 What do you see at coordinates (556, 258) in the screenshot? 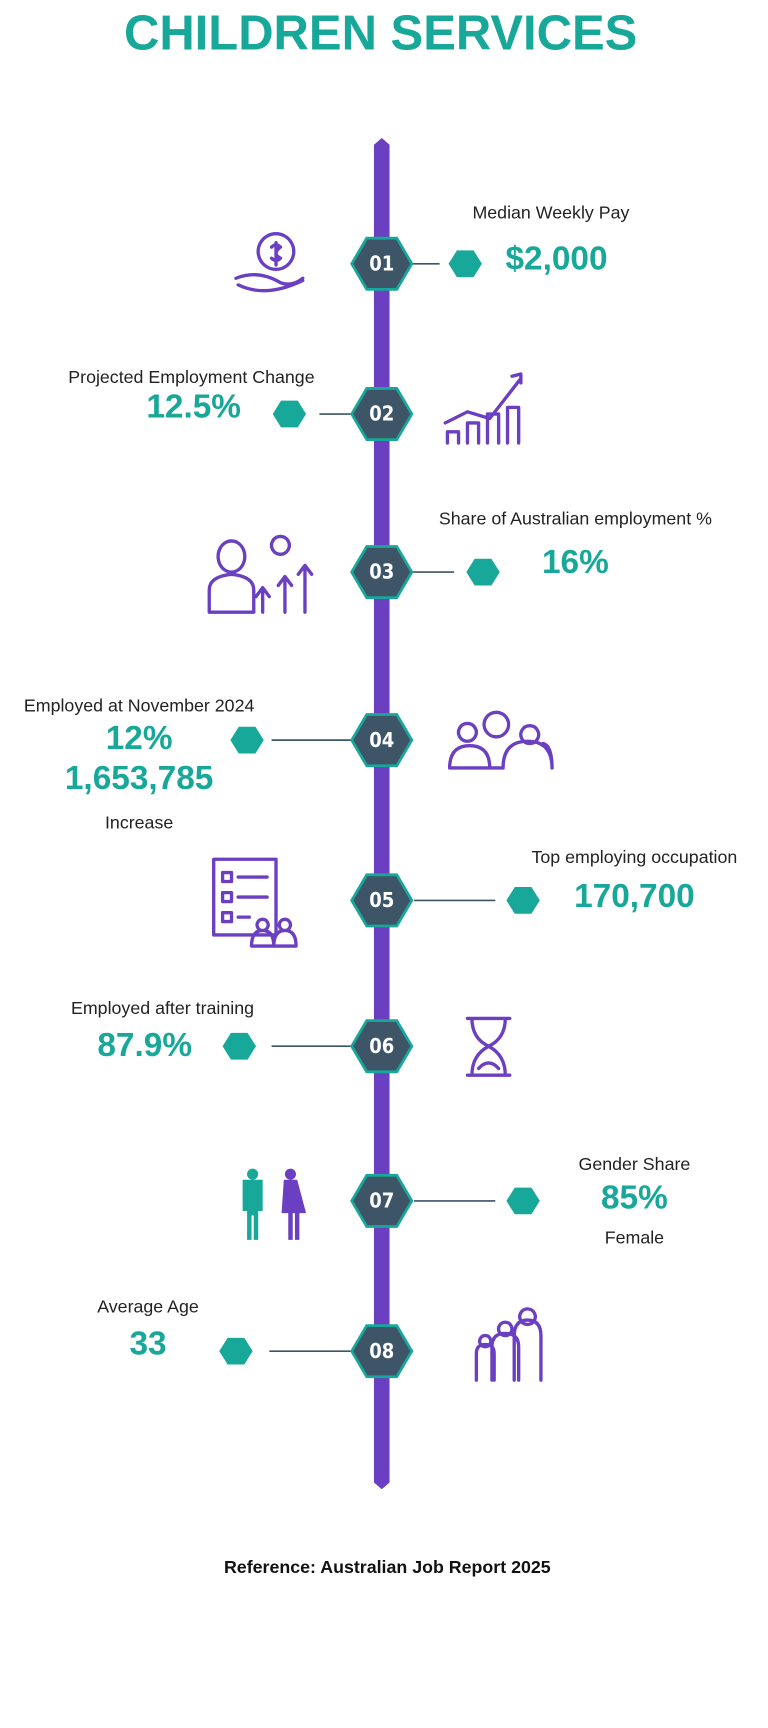
I see `item-value: $2,000` at bounding box center [556, 258].